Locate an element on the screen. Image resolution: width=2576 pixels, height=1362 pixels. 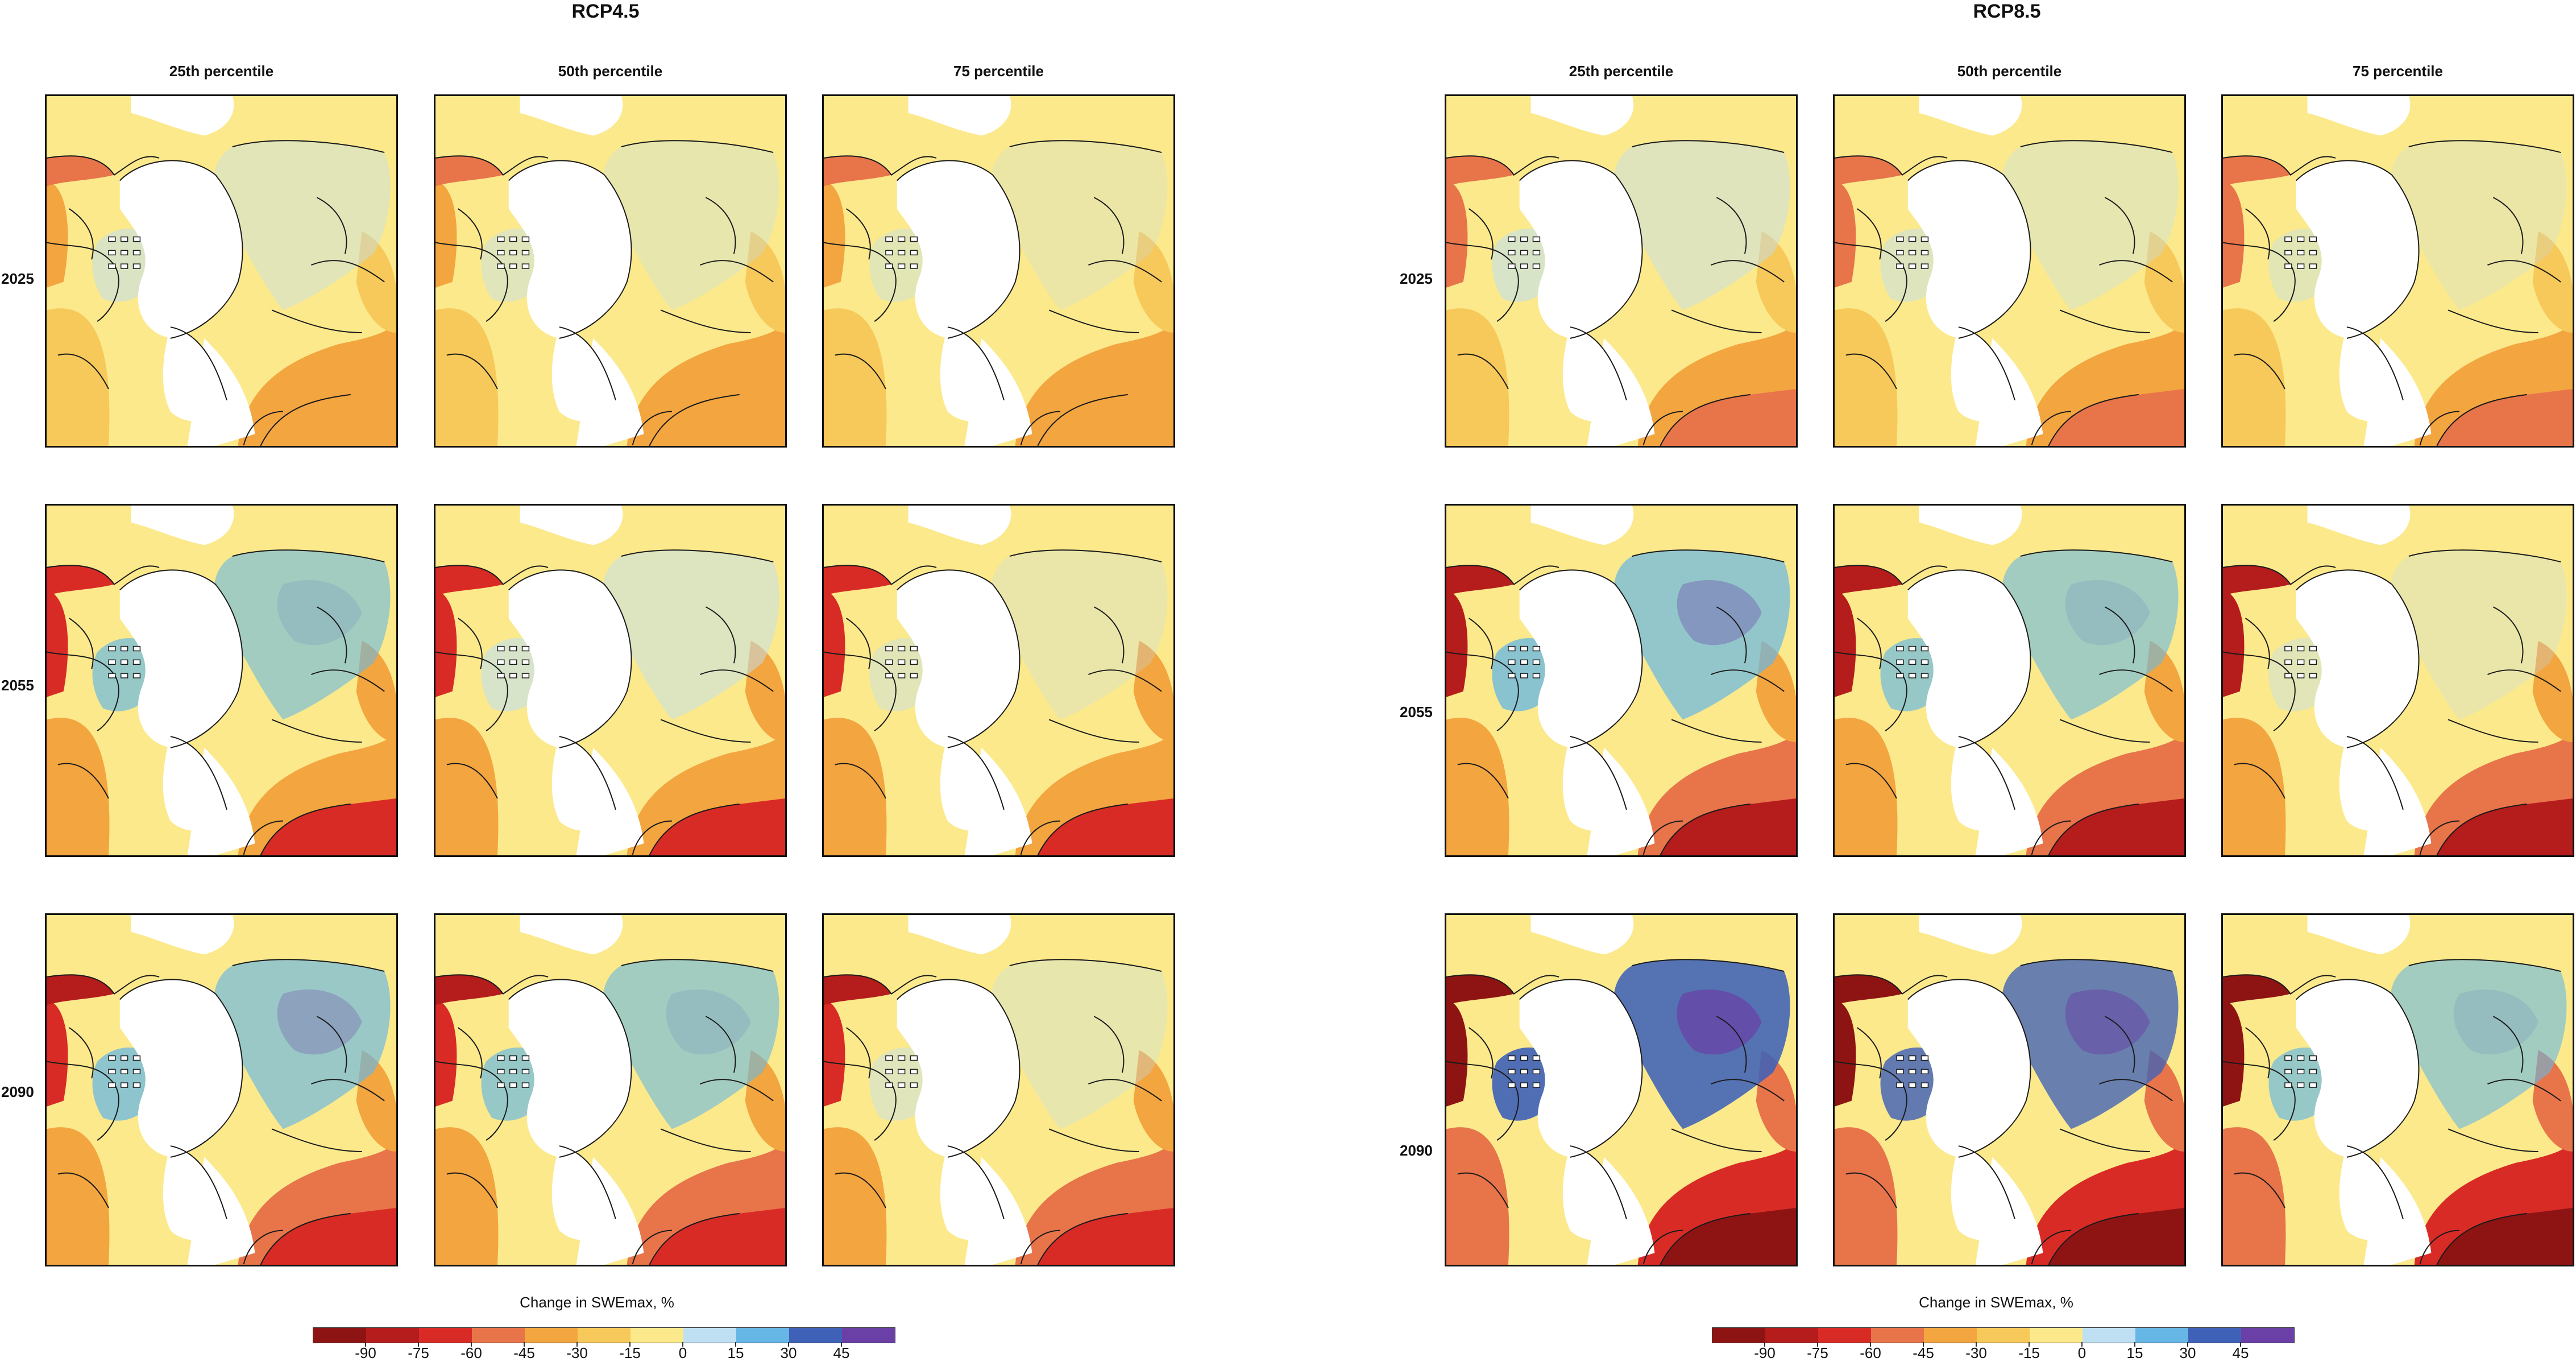
map-panel-rcp85-2025-50th is located at coordinates (2009, 271).